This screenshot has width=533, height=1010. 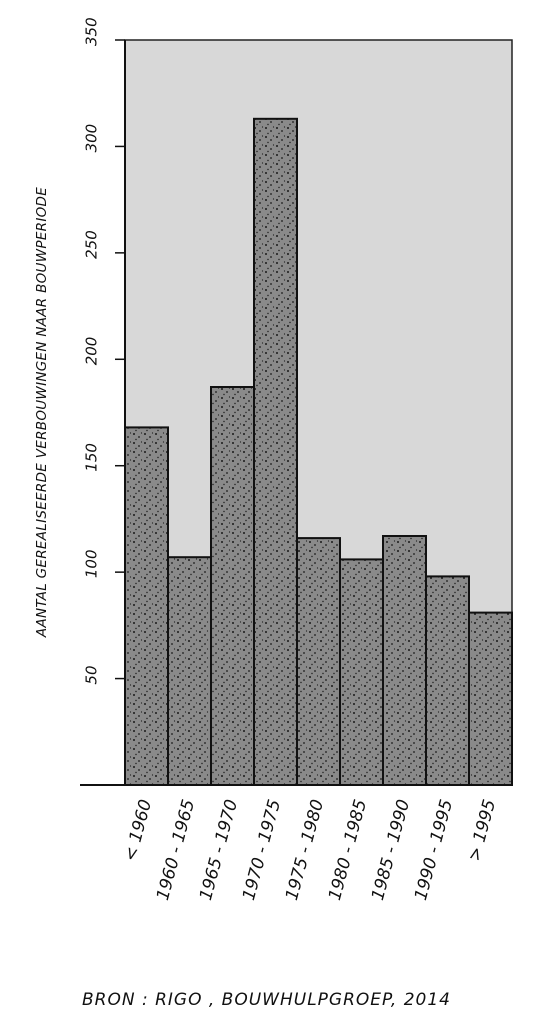 What do you see at coordinates (92, 457) in the screenshot?
I see `y-tick-label-4: 150` at bounding box center [92, 457].